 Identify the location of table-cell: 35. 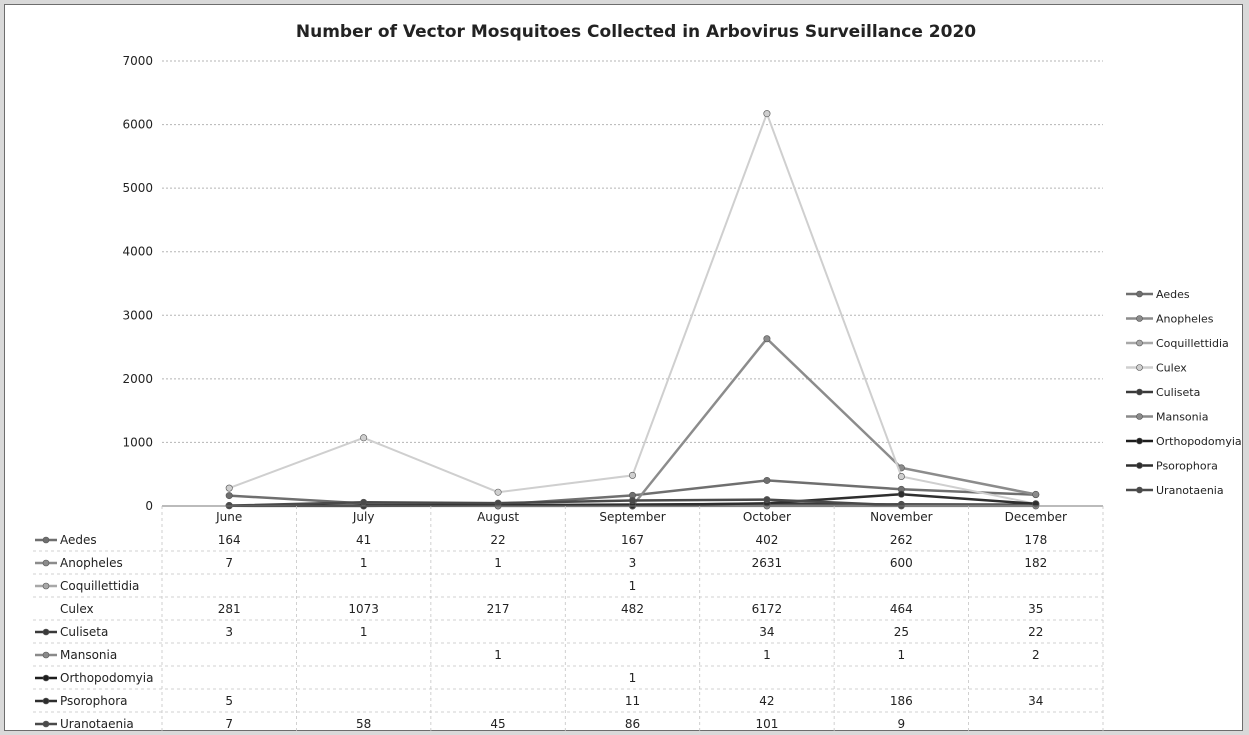
(1035, 609).